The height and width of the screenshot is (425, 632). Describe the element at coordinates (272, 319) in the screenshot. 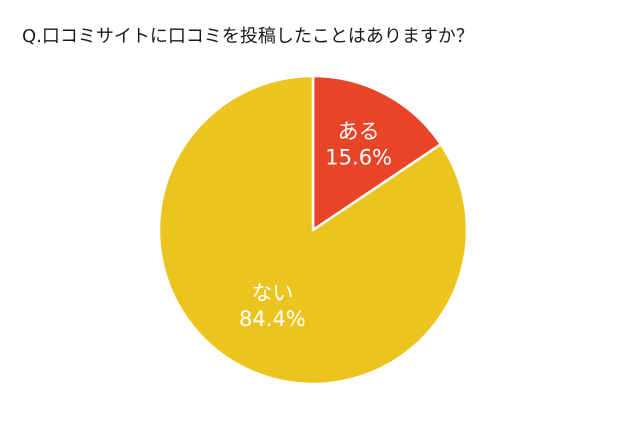

I see `slice-value-1: 84.4%` at that location.